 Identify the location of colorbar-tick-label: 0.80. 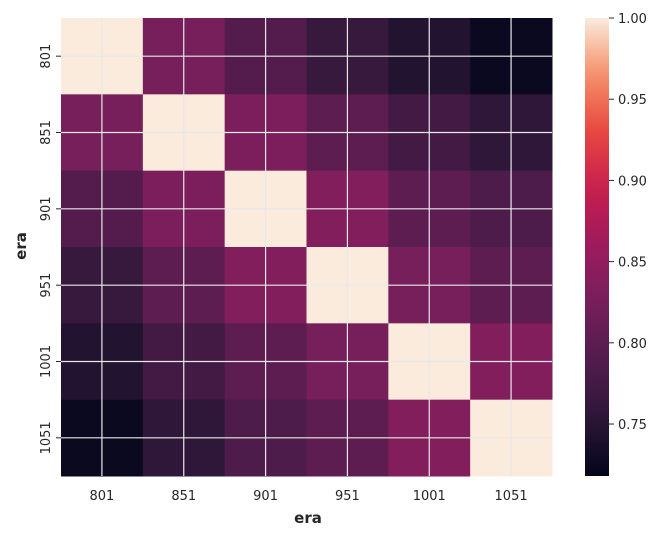
(632, 344).